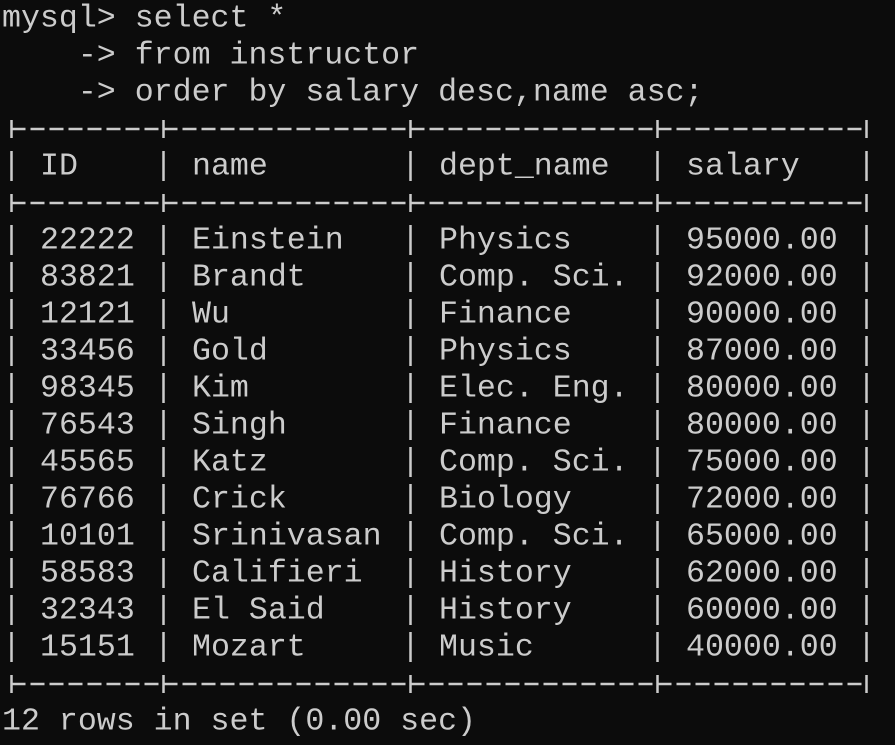 The width and height of the screenshot is (895, 745). Describe the element at coordinates (524, 166) in the screenshot. I see `table-header-cell: dept_name` at that location.